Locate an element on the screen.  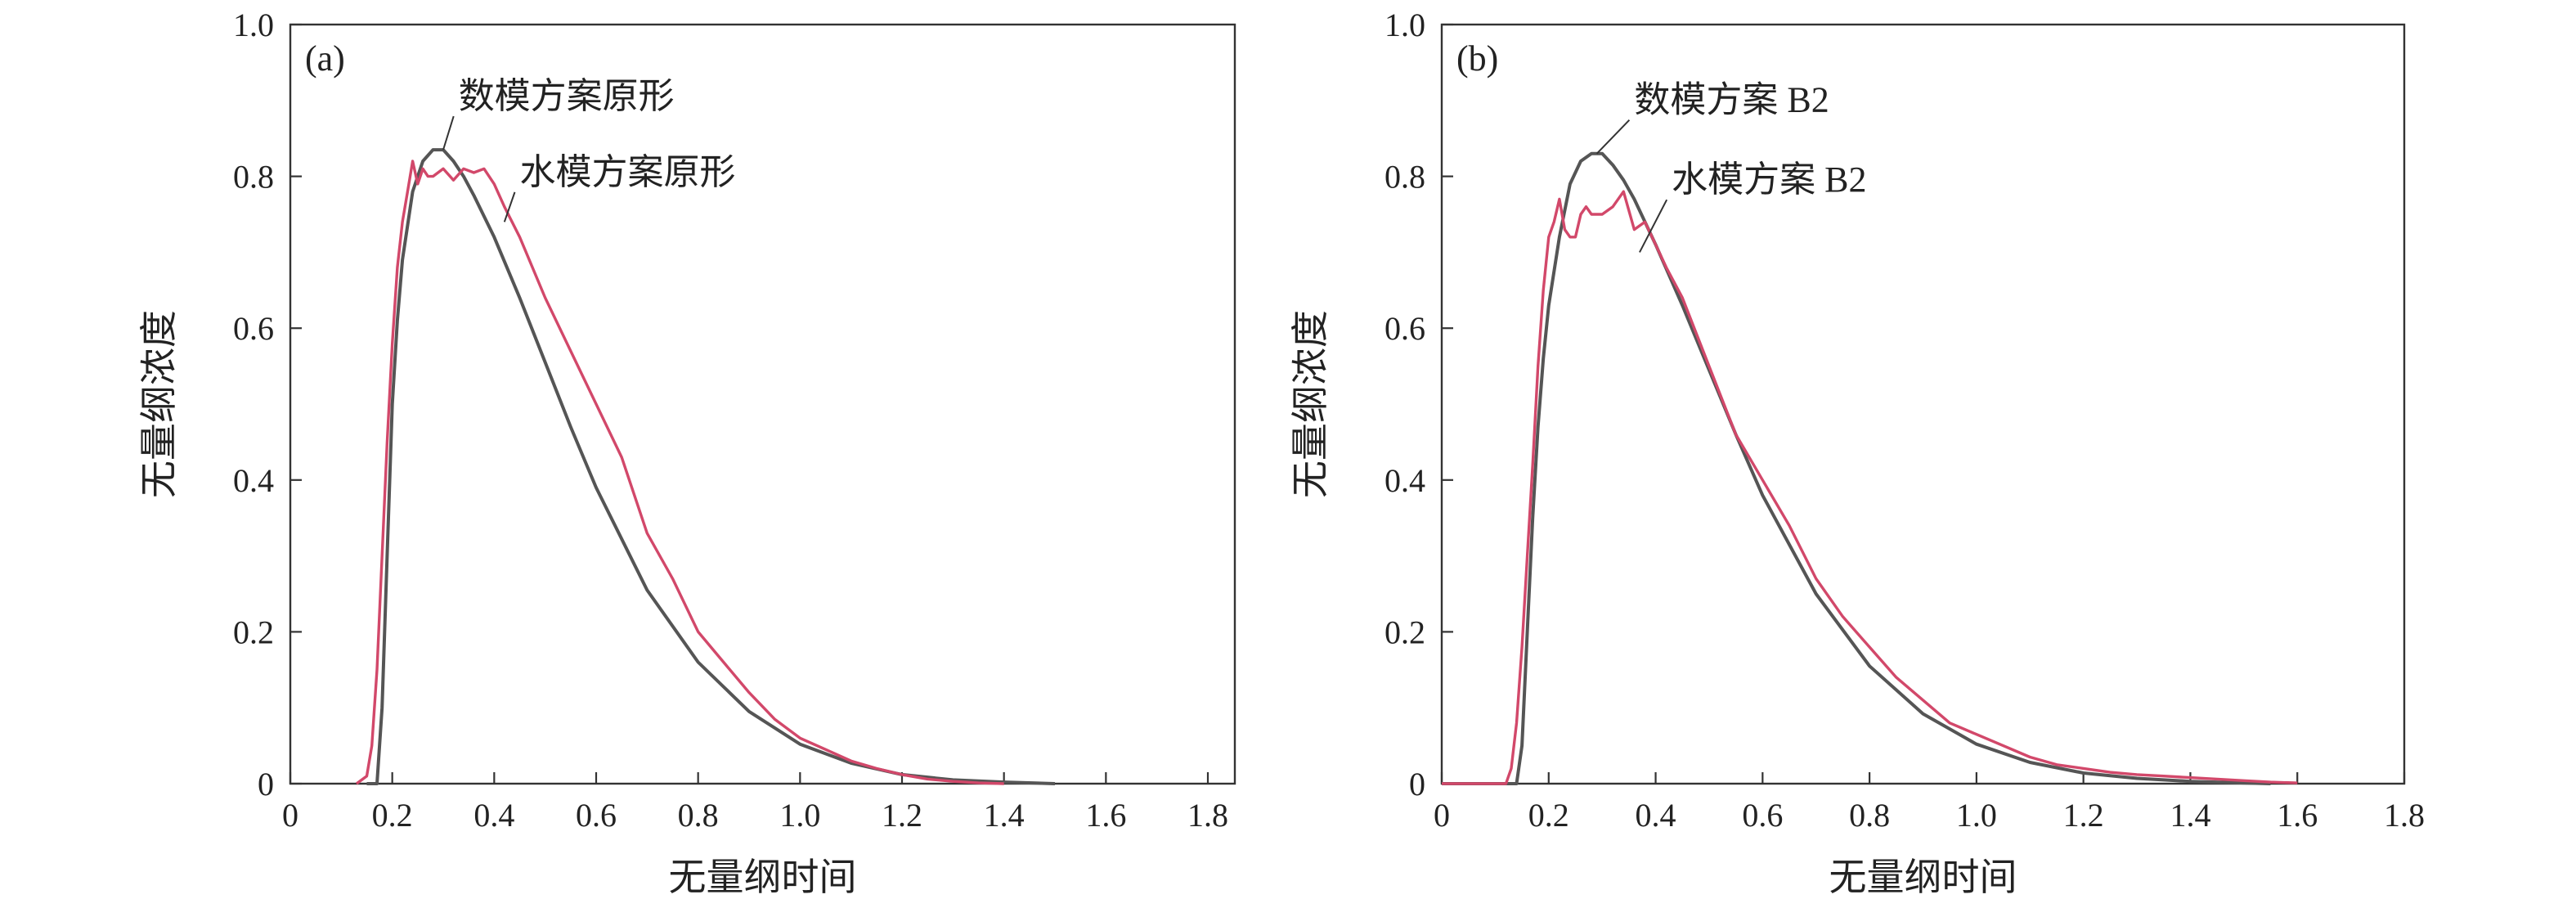
annotation-label: 数模方案 B2 is located at coordinates (1732, 100).